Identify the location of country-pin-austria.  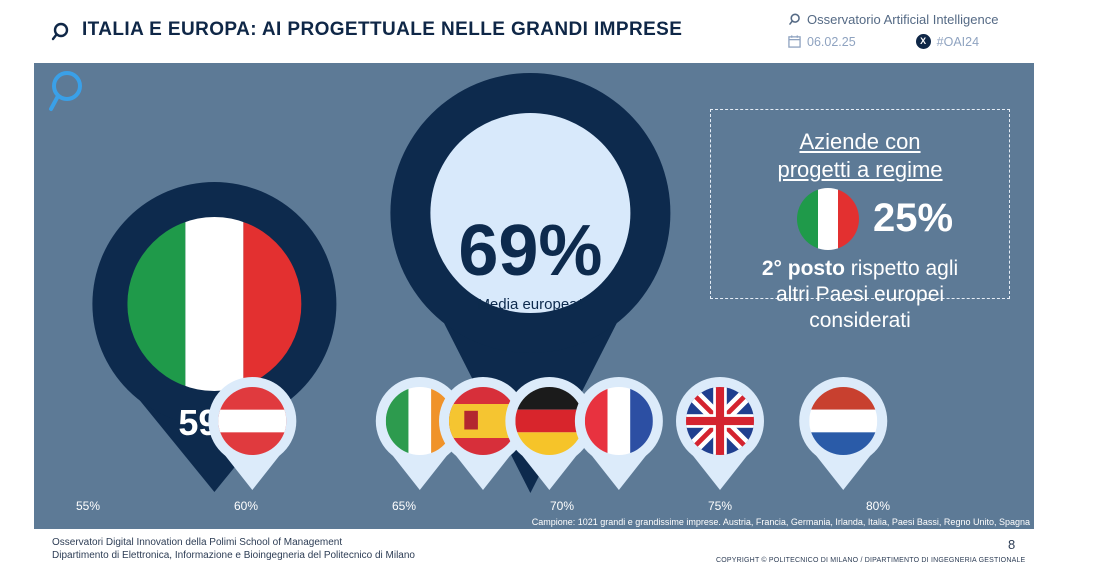
(252, 433).